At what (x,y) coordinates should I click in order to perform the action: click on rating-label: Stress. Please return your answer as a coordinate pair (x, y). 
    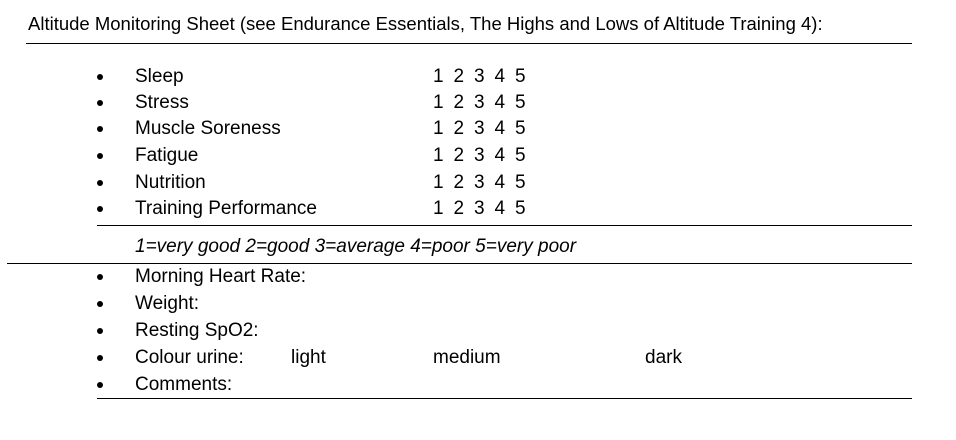
    Looking at the image, I should click on (162, 102).